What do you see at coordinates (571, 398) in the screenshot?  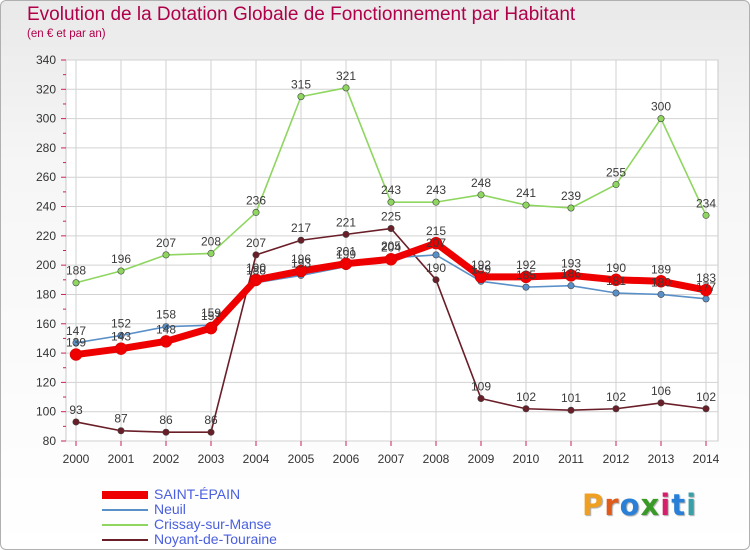 I see `data-label: 101` at bounding box center [571, 398].